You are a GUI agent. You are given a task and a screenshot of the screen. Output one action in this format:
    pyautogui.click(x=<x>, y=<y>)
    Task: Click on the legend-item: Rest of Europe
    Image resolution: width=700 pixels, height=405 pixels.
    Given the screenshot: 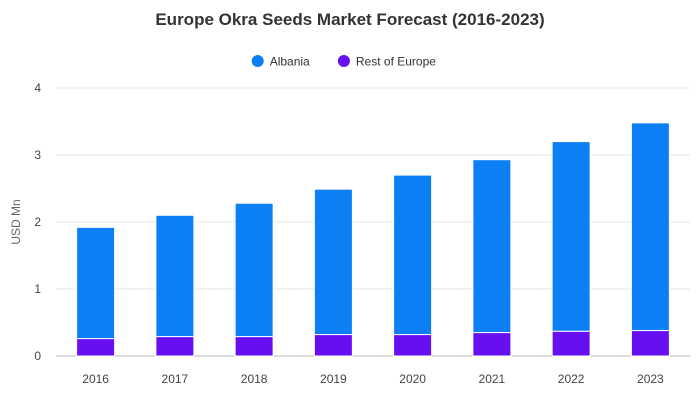 What is the action you would take?
    pyautogui.click(x=386, y=62)
    